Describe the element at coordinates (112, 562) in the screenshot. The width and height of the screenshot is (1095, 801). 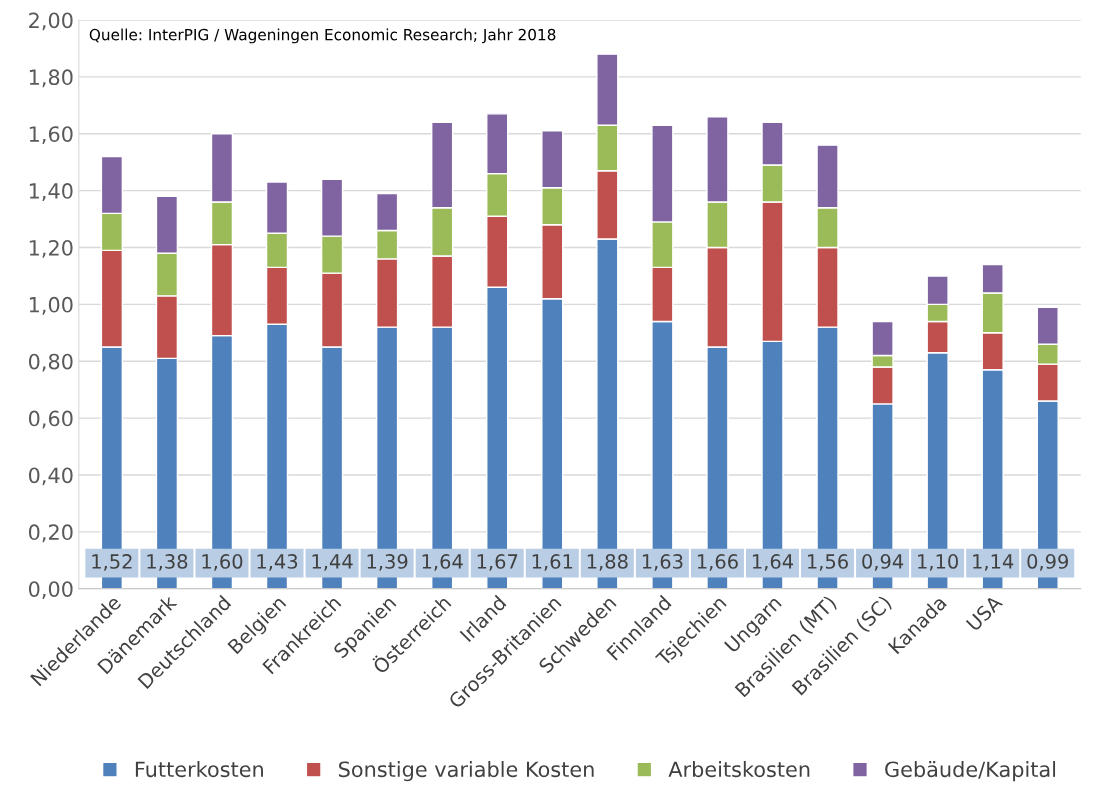
I see `total-label: 1,52` at that location.